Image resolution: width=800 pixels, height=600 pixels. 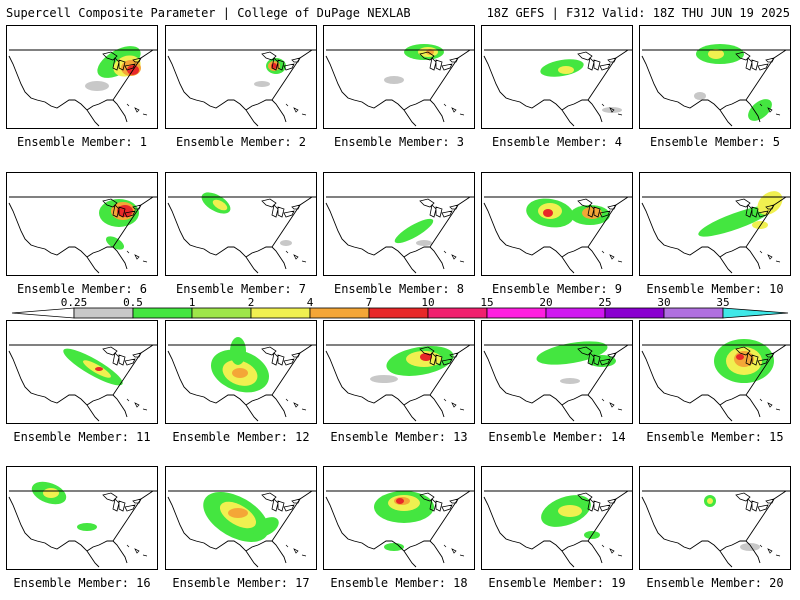 What do you see at coordinates (427, 302) in the screenshot?
I see `colorbar-tick-label: 10` at bounding box center [427, 302].